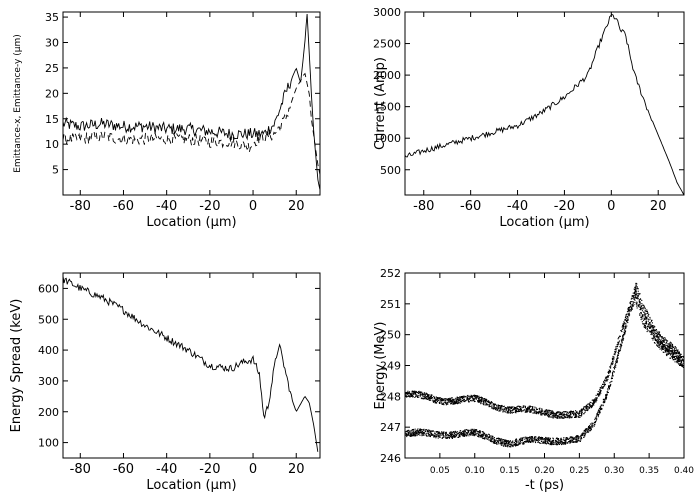  I want to click on x-tick-label: 0, so click(253, 469).